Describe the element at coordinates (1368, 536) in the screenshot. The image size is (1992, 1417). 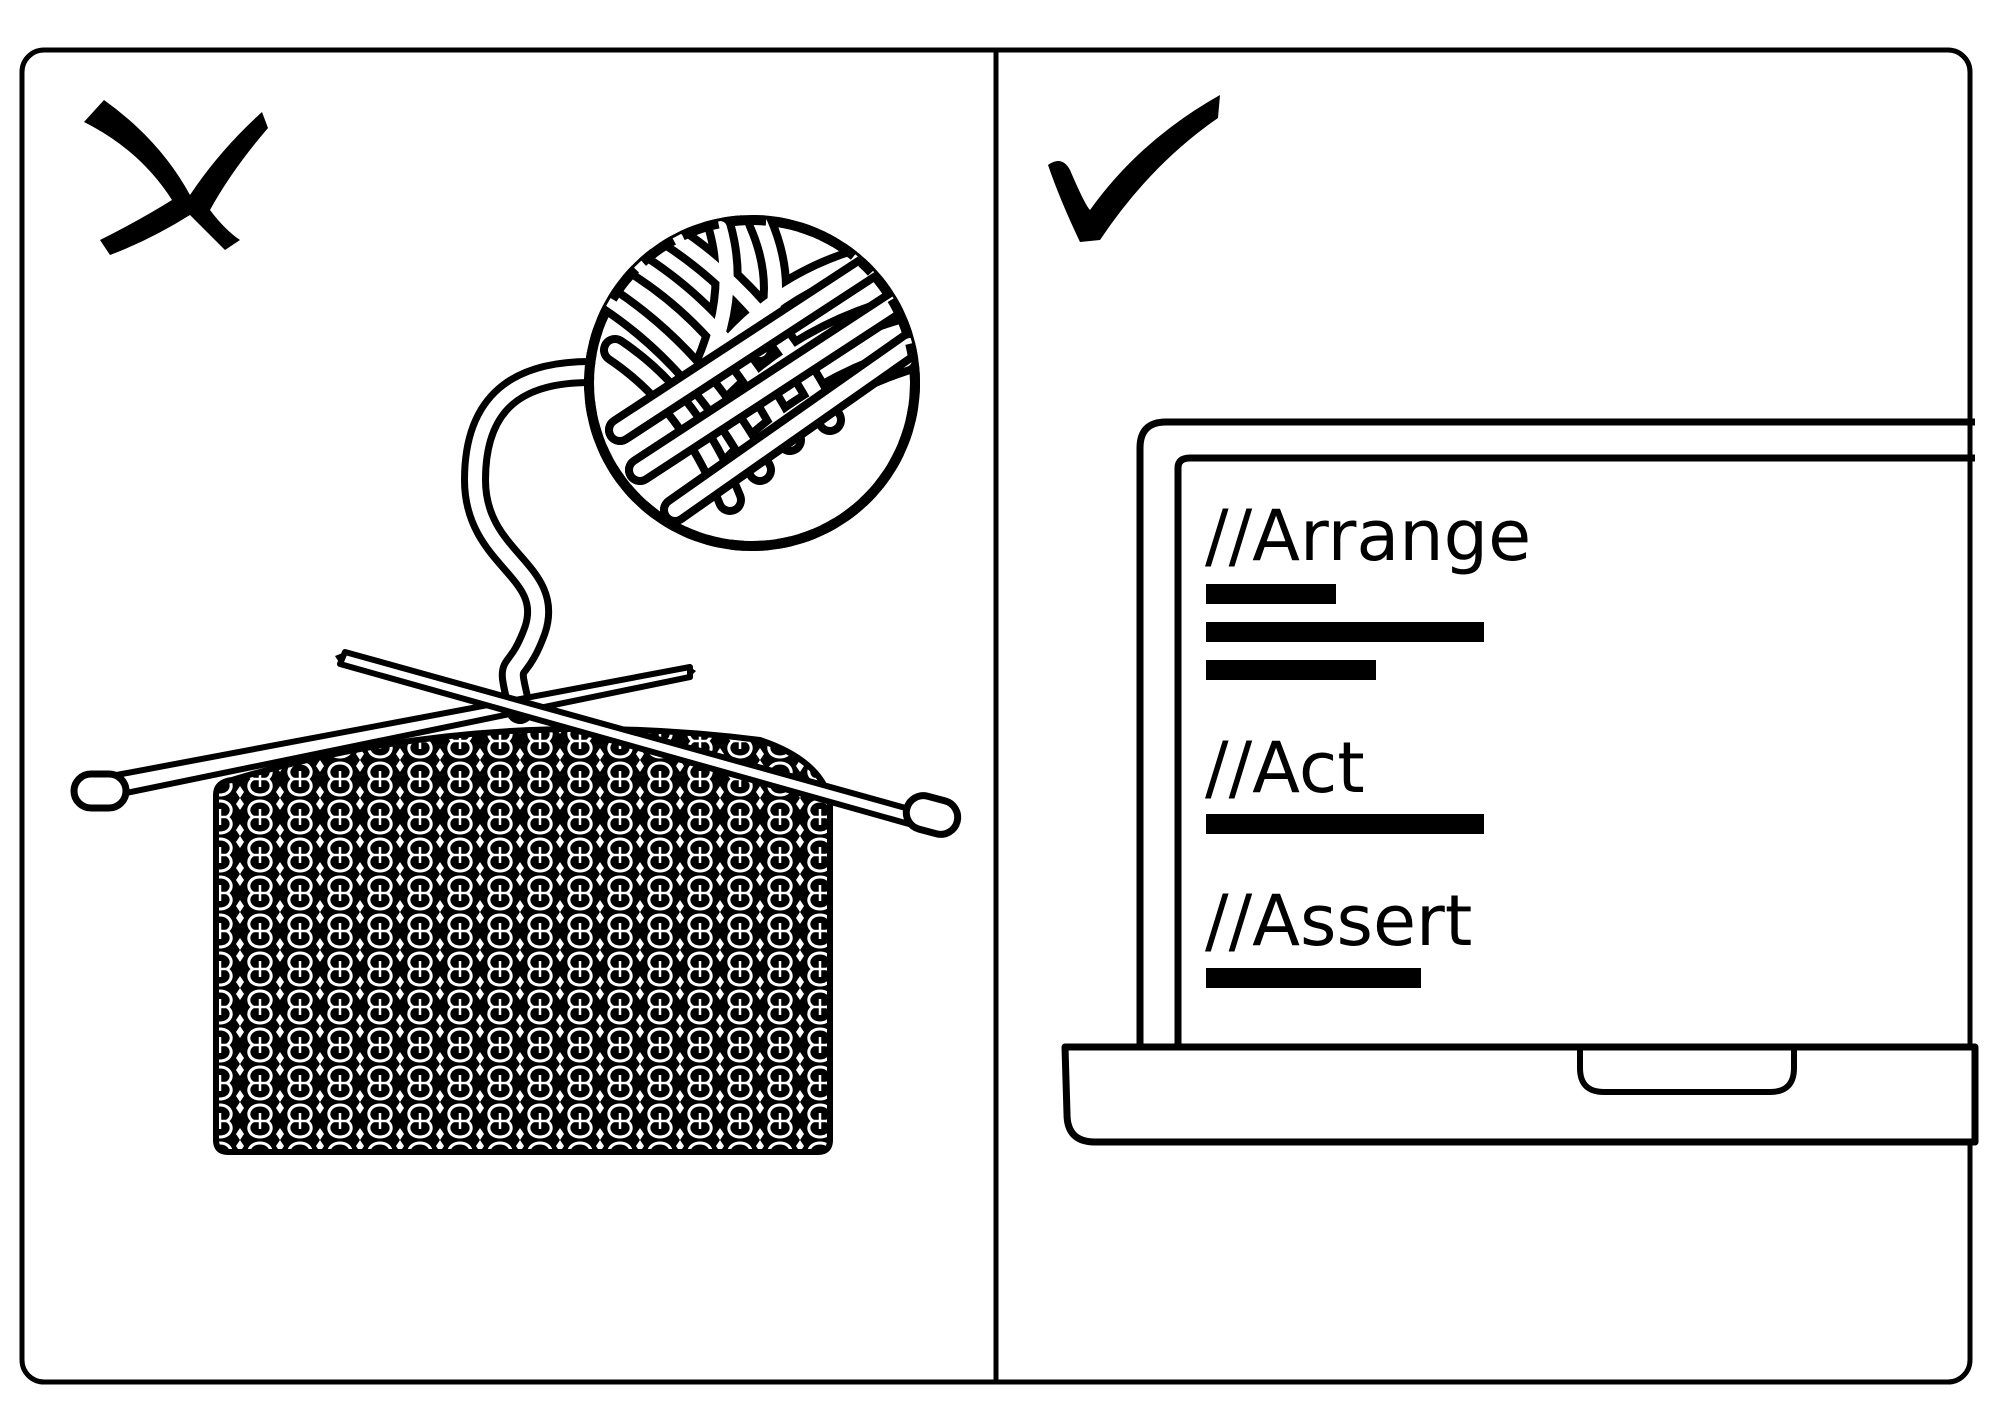
I see `arrange-comment: //Arrange` at that location.